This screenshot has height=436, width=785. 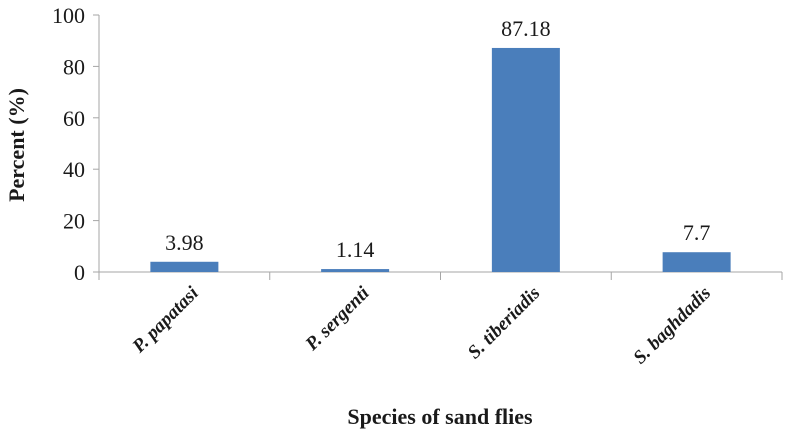 What do you see at coordinates (166, 320) in the screenshot?
I see `category-label: P. papatasi` at bounding box center [166, 320].